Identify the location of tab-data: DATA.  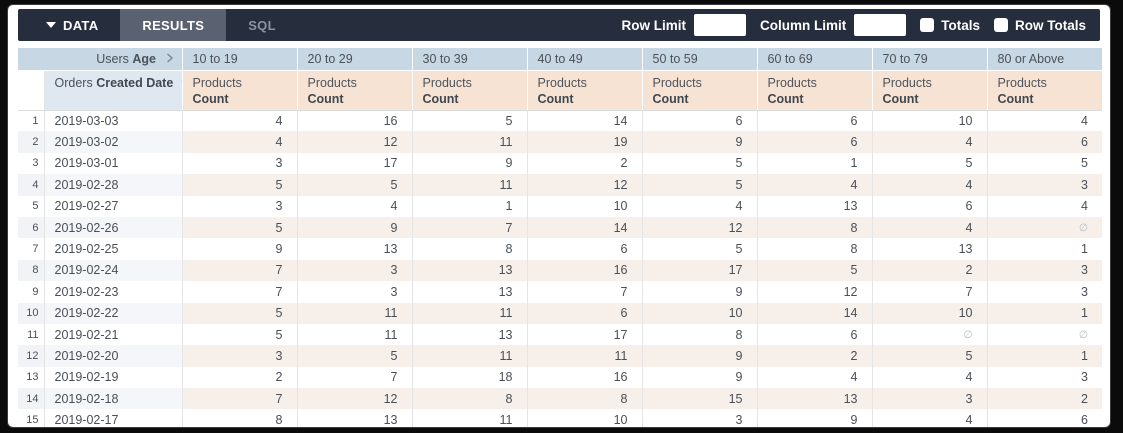
(69, 25).